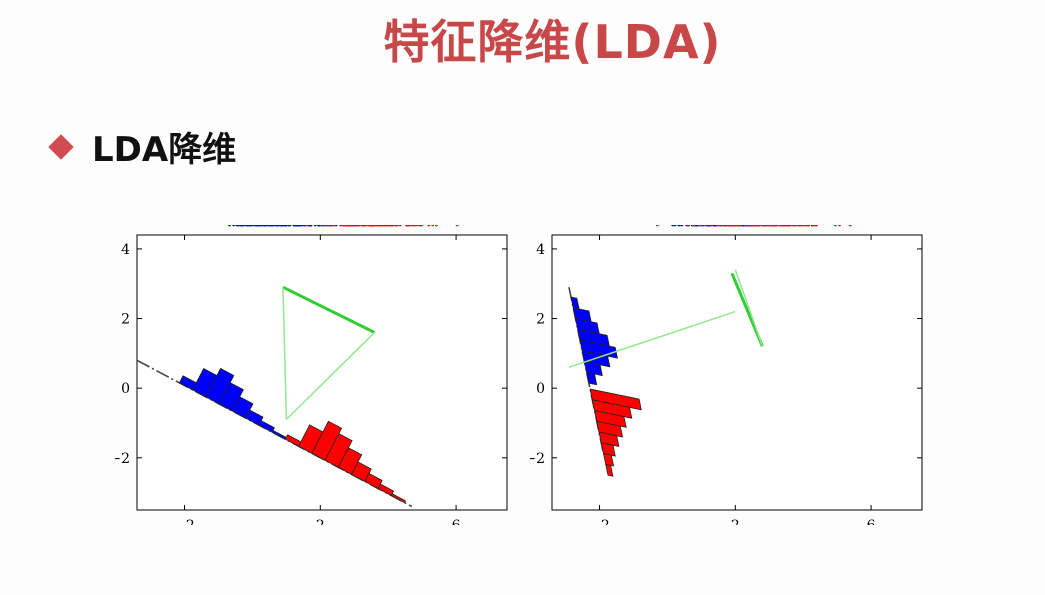 This screenshot has width=1045, height=595. What do you see at coordinates (329, 309) in the screenshot?
I see `mean-link-line` at bounding box center [329, 309].